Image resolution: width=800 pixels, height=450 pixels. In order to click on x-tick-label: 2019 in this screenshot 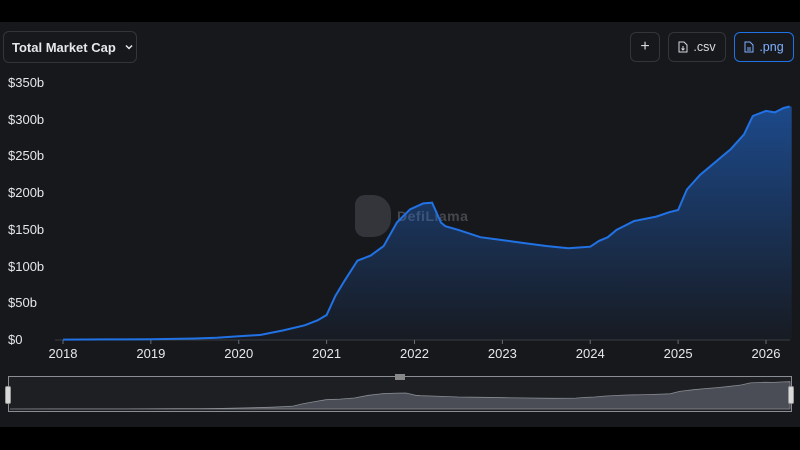, I will do `click(151, 353)`.